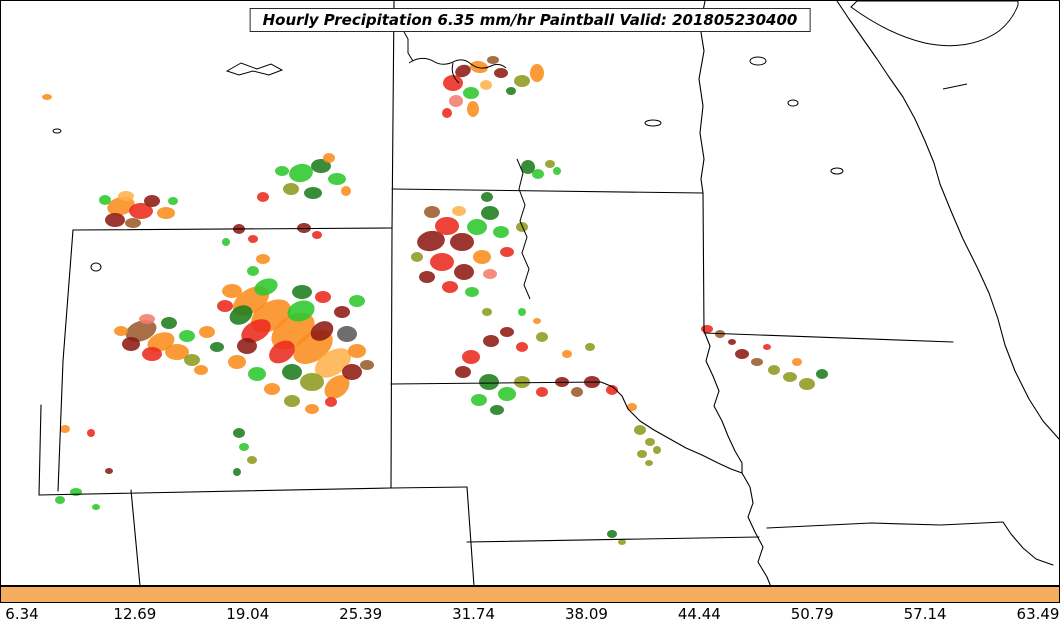 The height and width of the screenshot is (633, 1060). Describe the element at coordinates (232, 229) in the screenshot. I see `border-mt-wy` at that location.